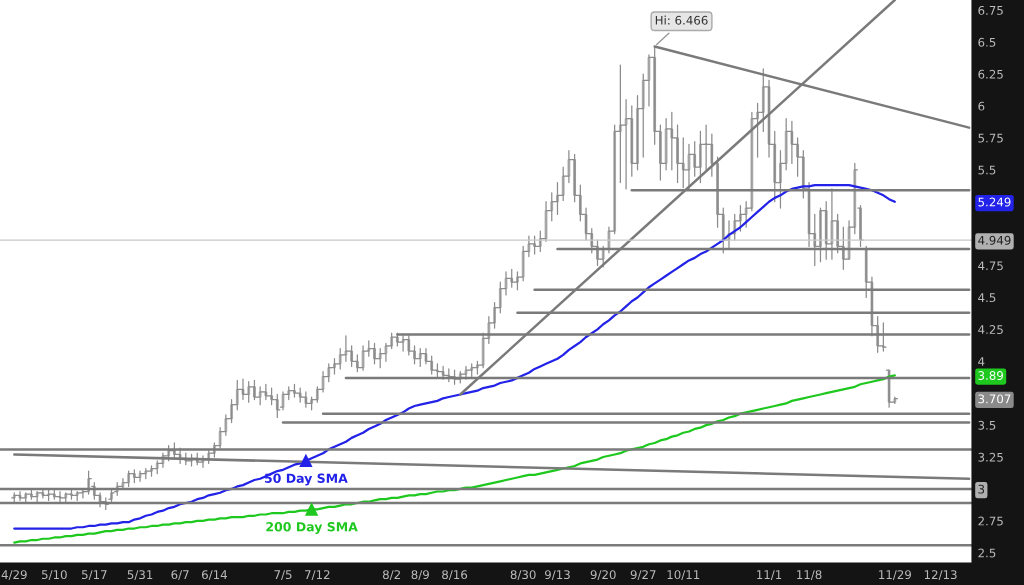 Image resolution: width=1024 pixels, height=585 pixels. I want to click on x-tick-label: 6/7, so click(180, 575).